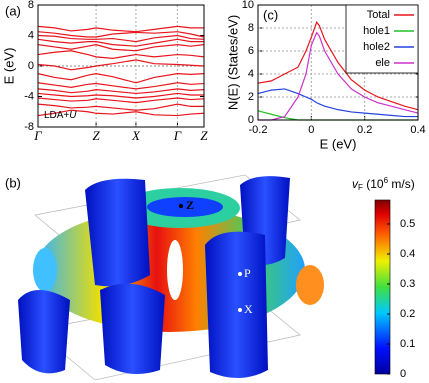  Describe the element at coordinates (403, 374) in the screenshot. I see `colorbar-tick-label: 0` at that location.